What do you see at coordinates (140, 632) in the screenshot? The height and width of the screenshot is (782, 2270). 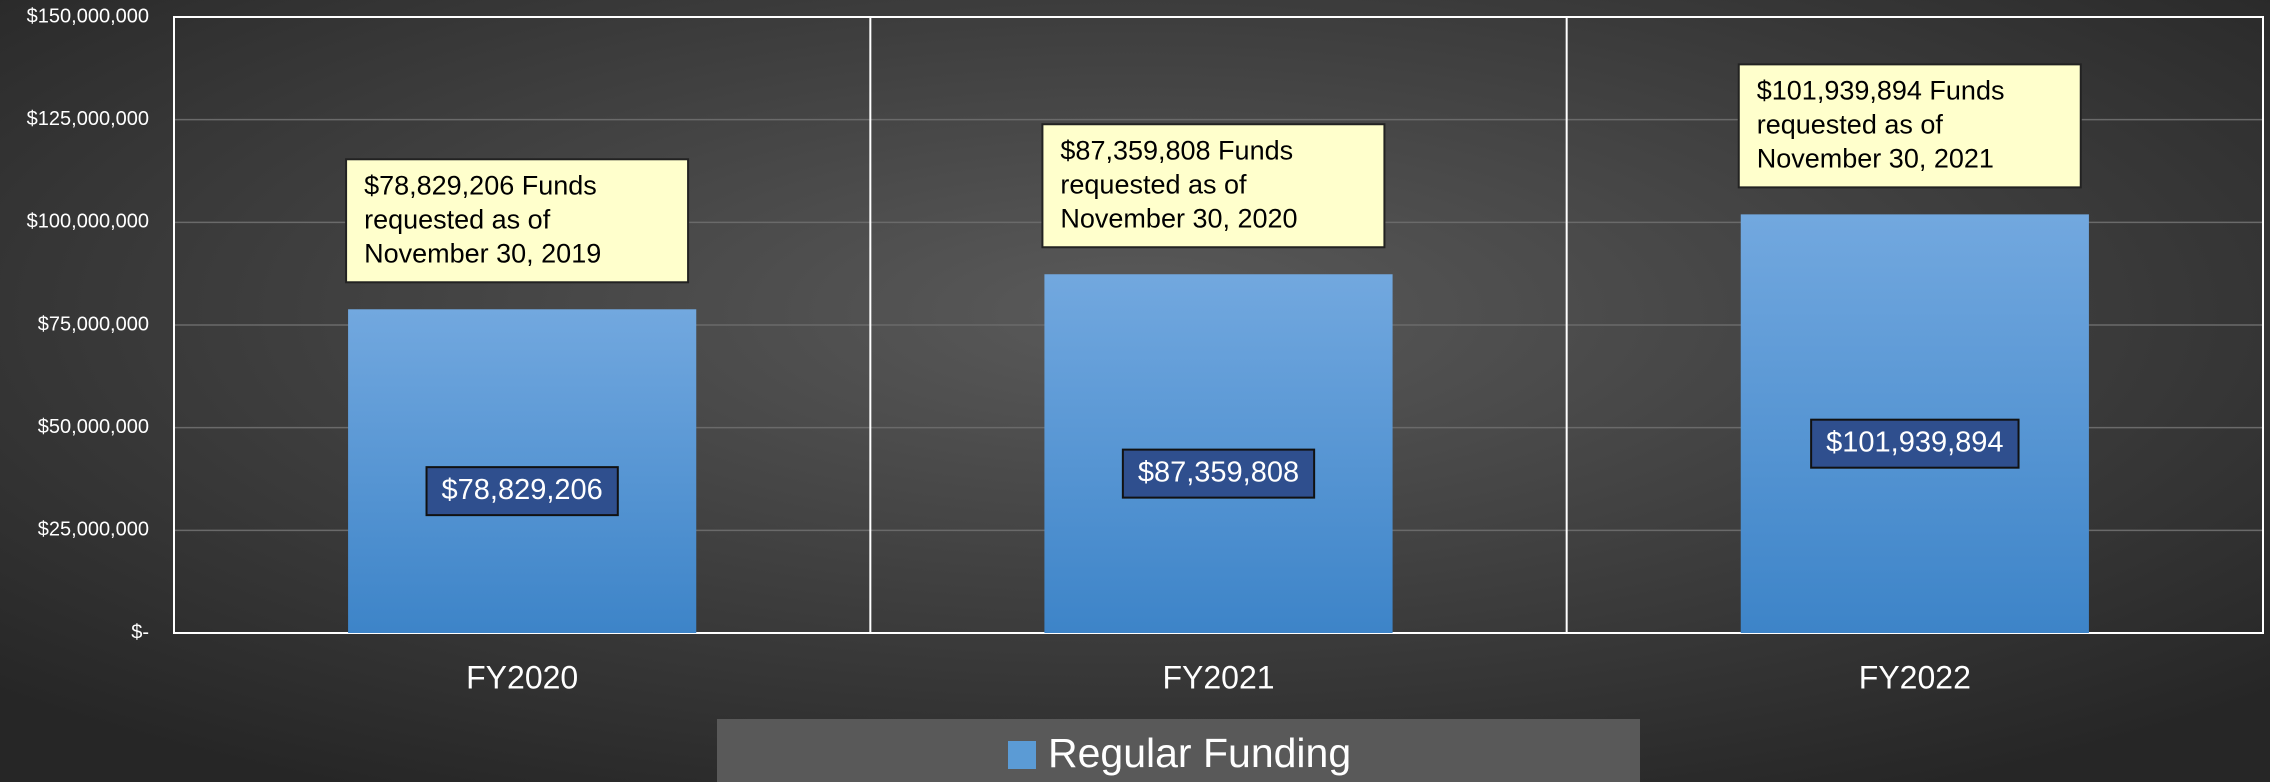 I see `y-tick-label: $-` at bounding box center [140, 632].